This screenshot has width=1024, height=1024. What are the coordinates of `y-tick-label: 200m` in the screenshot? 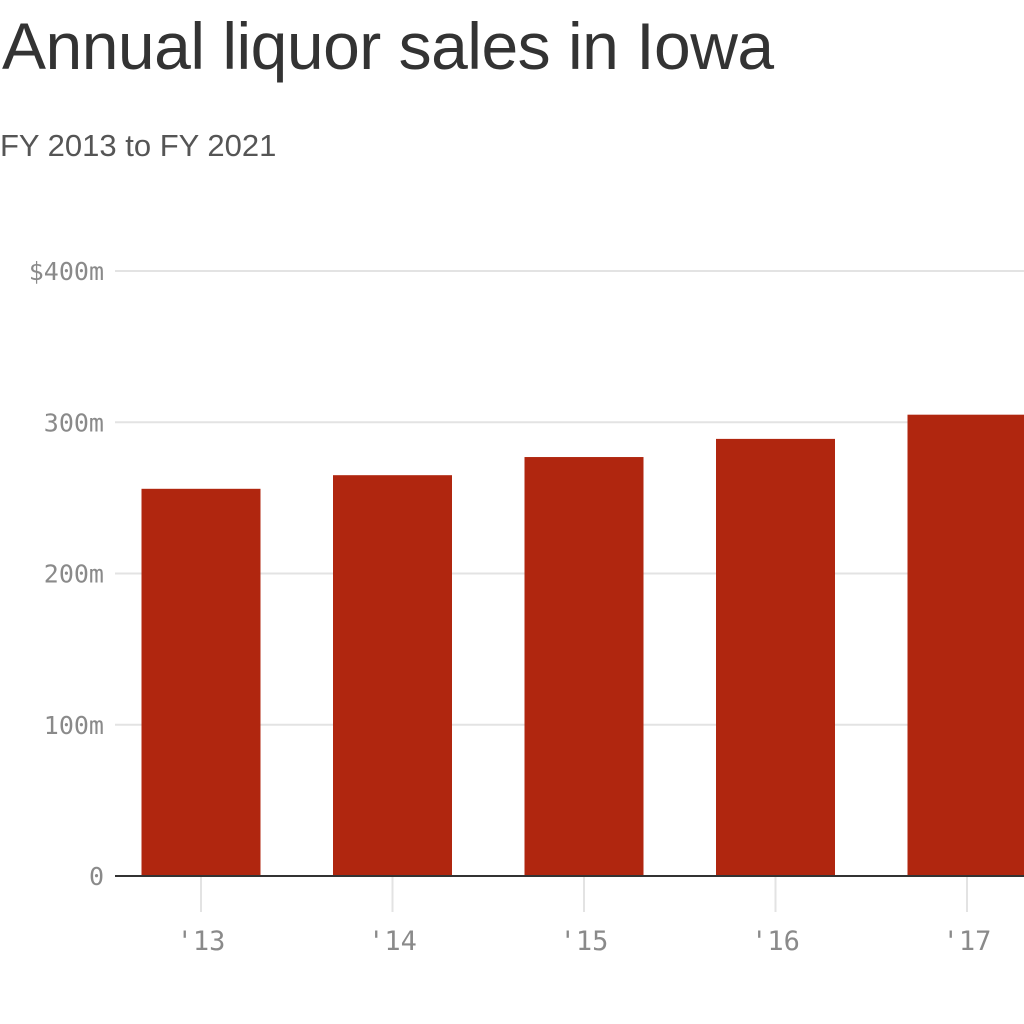 It's located at (74, 574).